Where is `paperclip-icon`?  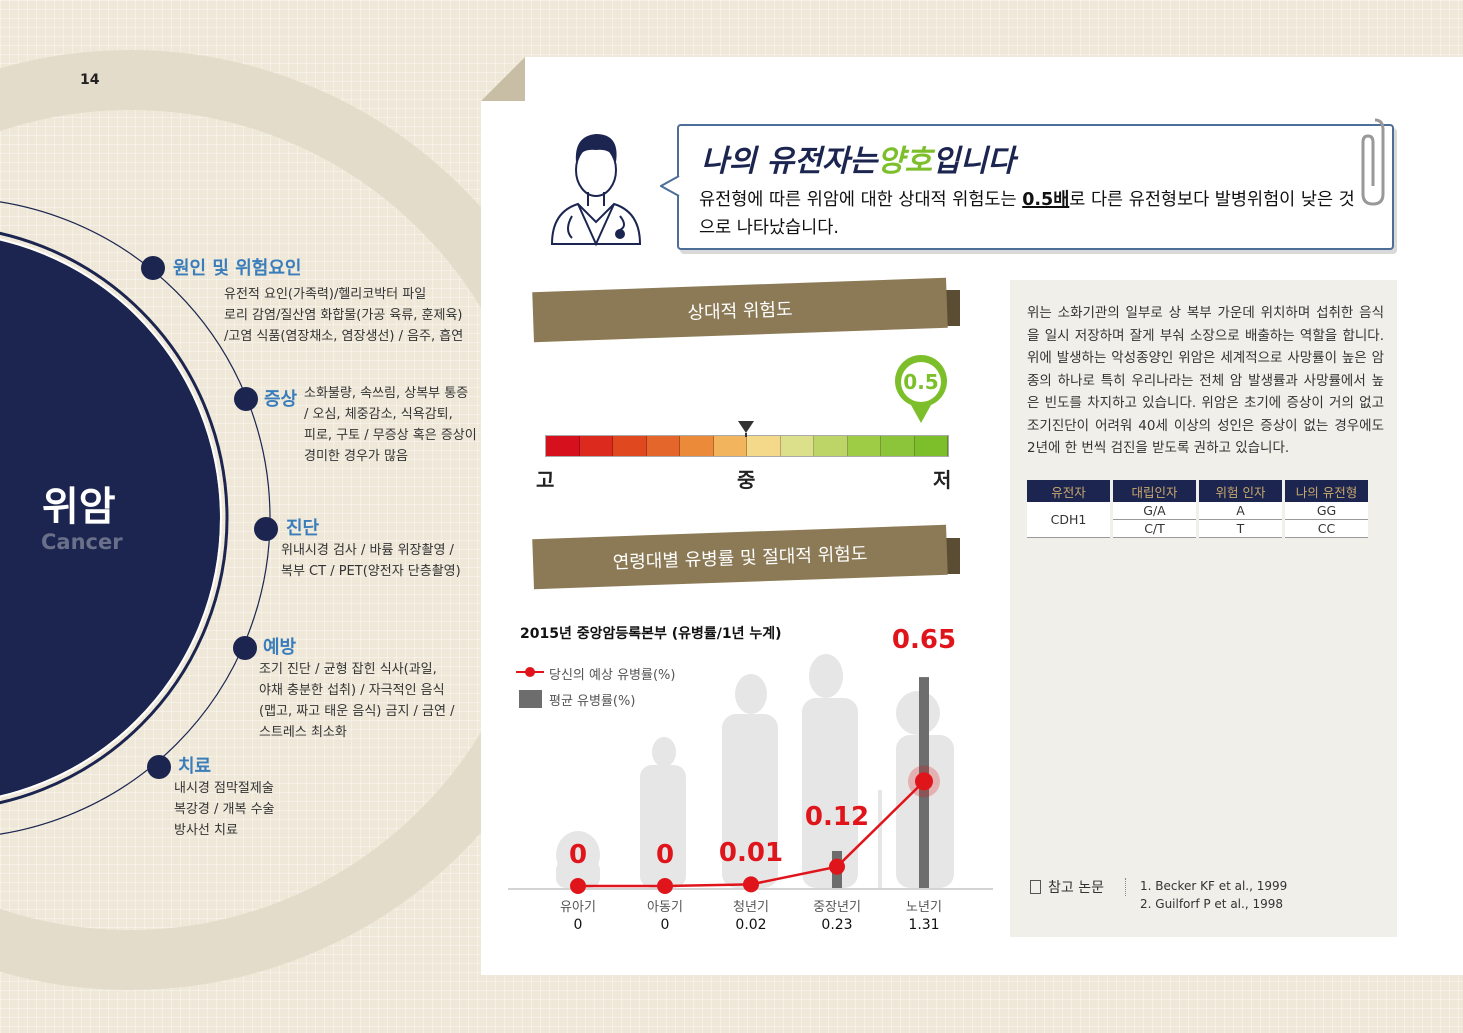 paperclip-icon is located at coordinates (1373, 162).